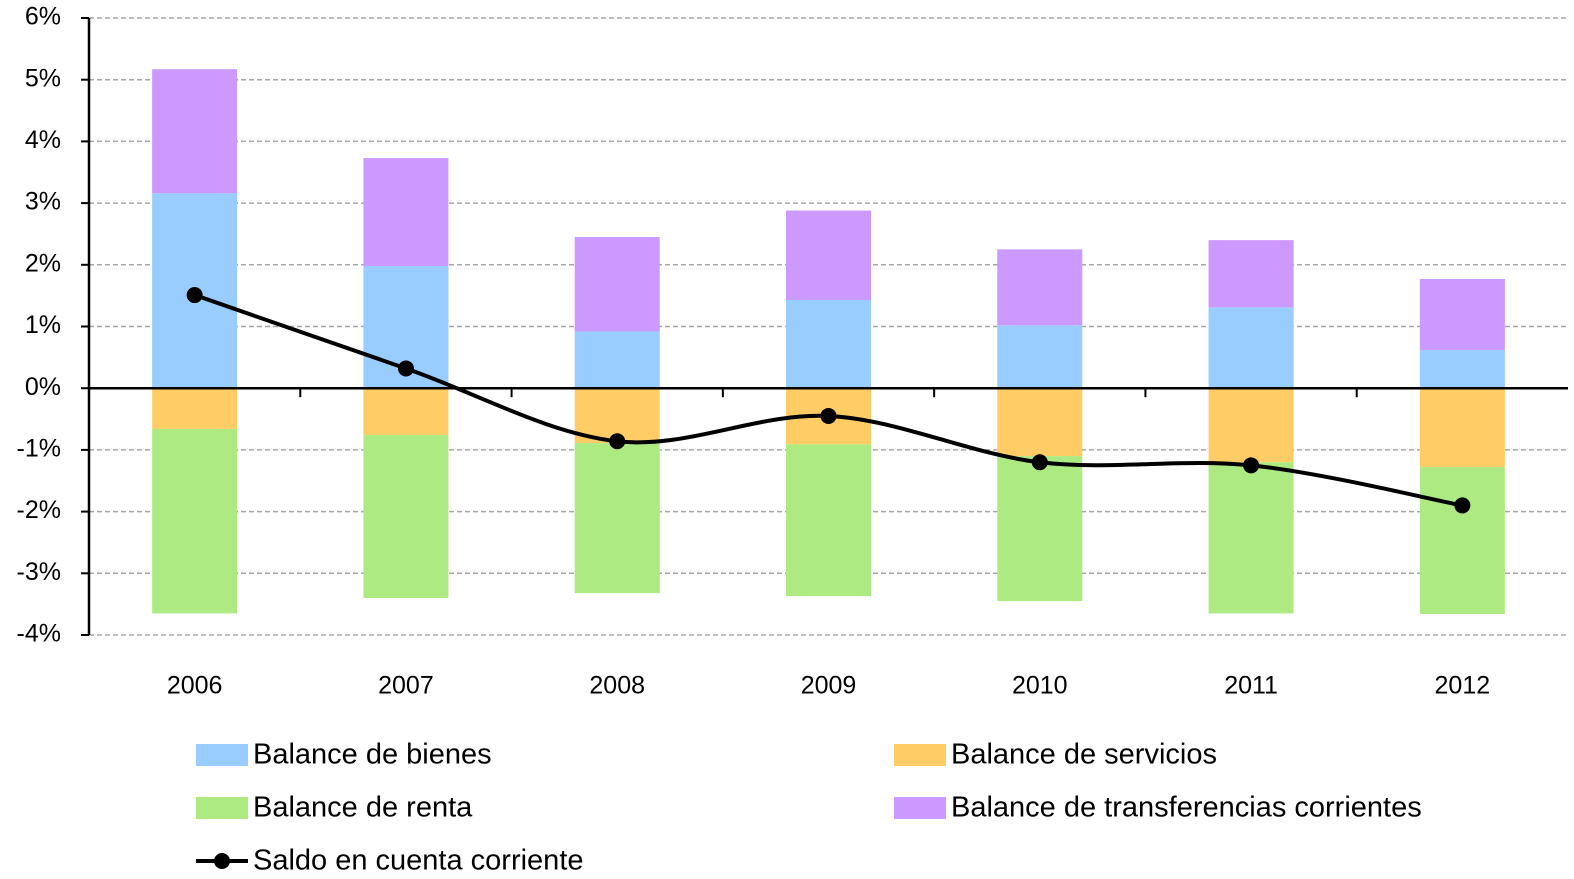 The height and width of the screenshot is (879, 1574). Describe the element at coordinates (363, 808) in the screenshot. I see `legend-label: Balance de renta` at that location.